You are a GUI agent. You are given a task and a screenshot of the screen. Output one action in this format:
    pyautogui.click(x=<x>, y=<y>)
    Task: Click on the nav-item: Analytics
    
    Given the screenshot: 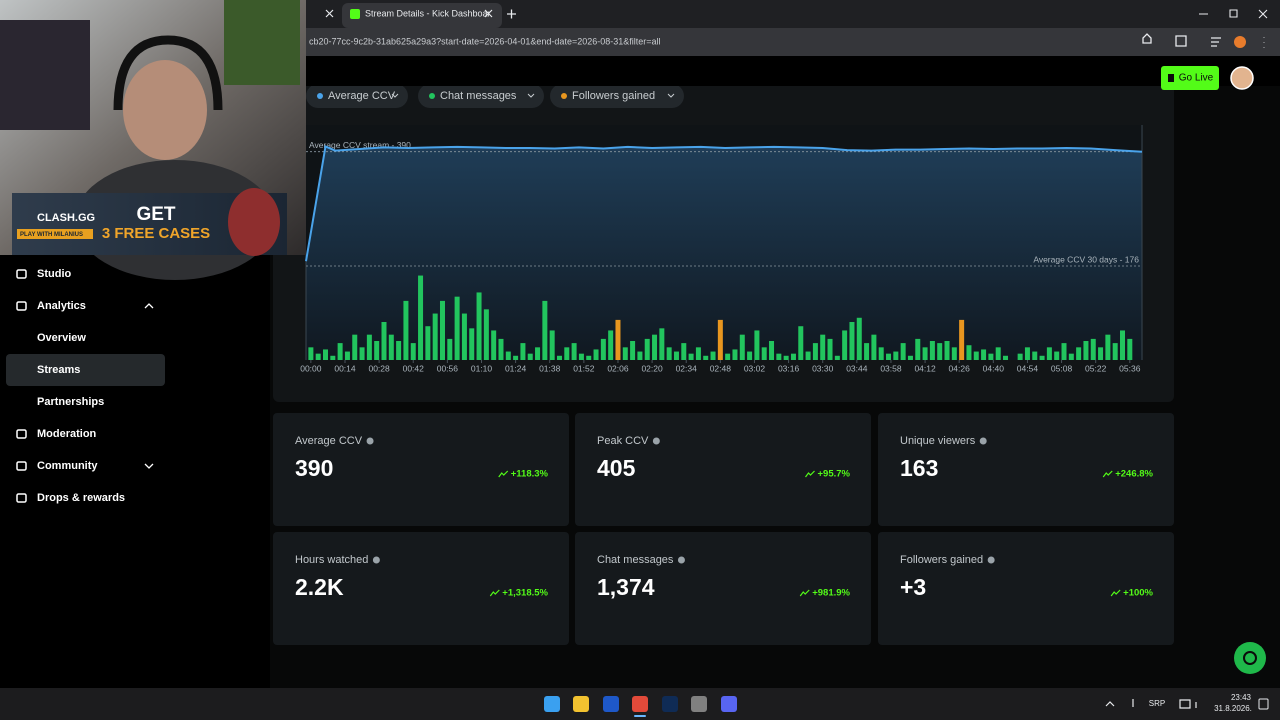 What is the action you would take?
    pyautogui.click(x=61, y=306)
    